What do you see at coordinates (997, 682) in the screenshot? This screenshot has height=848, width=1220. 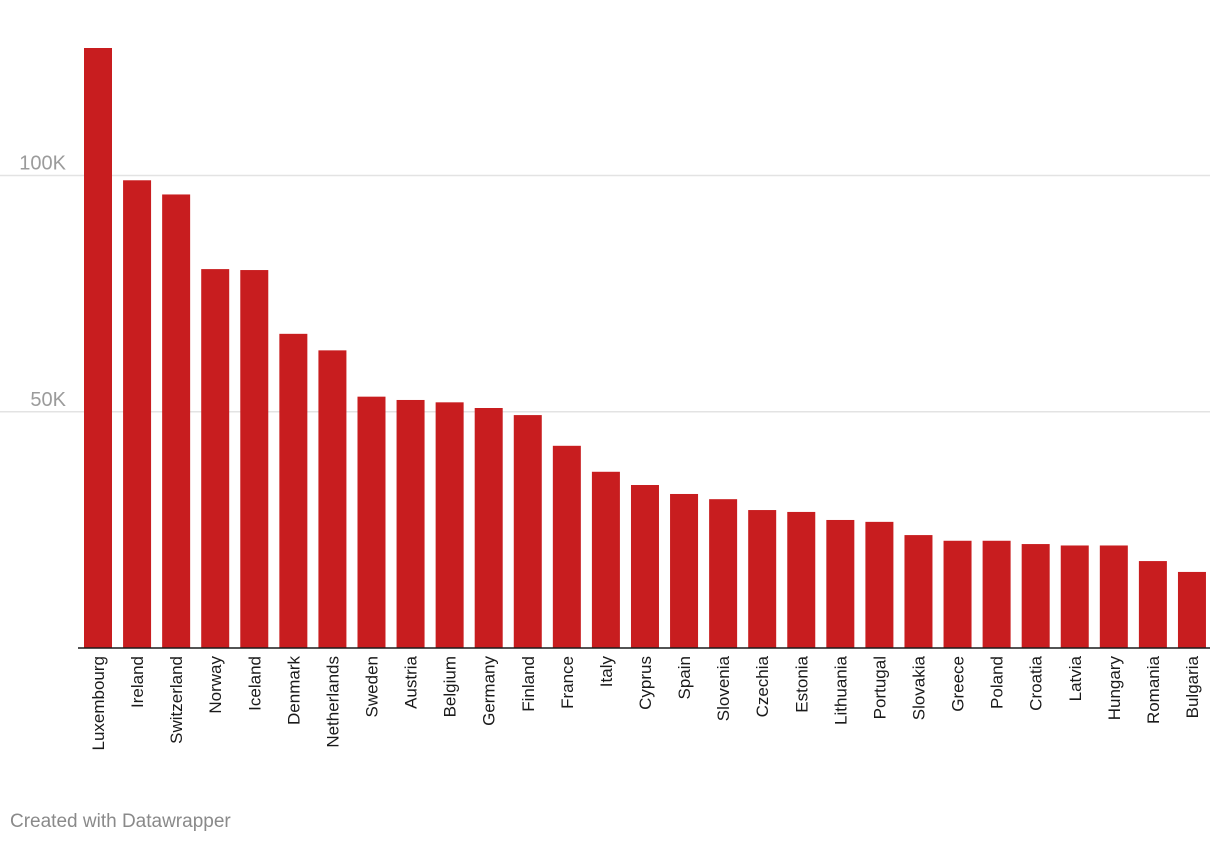 I see `x-tick-label-poland: Poland` at bounding box center [997, 682].